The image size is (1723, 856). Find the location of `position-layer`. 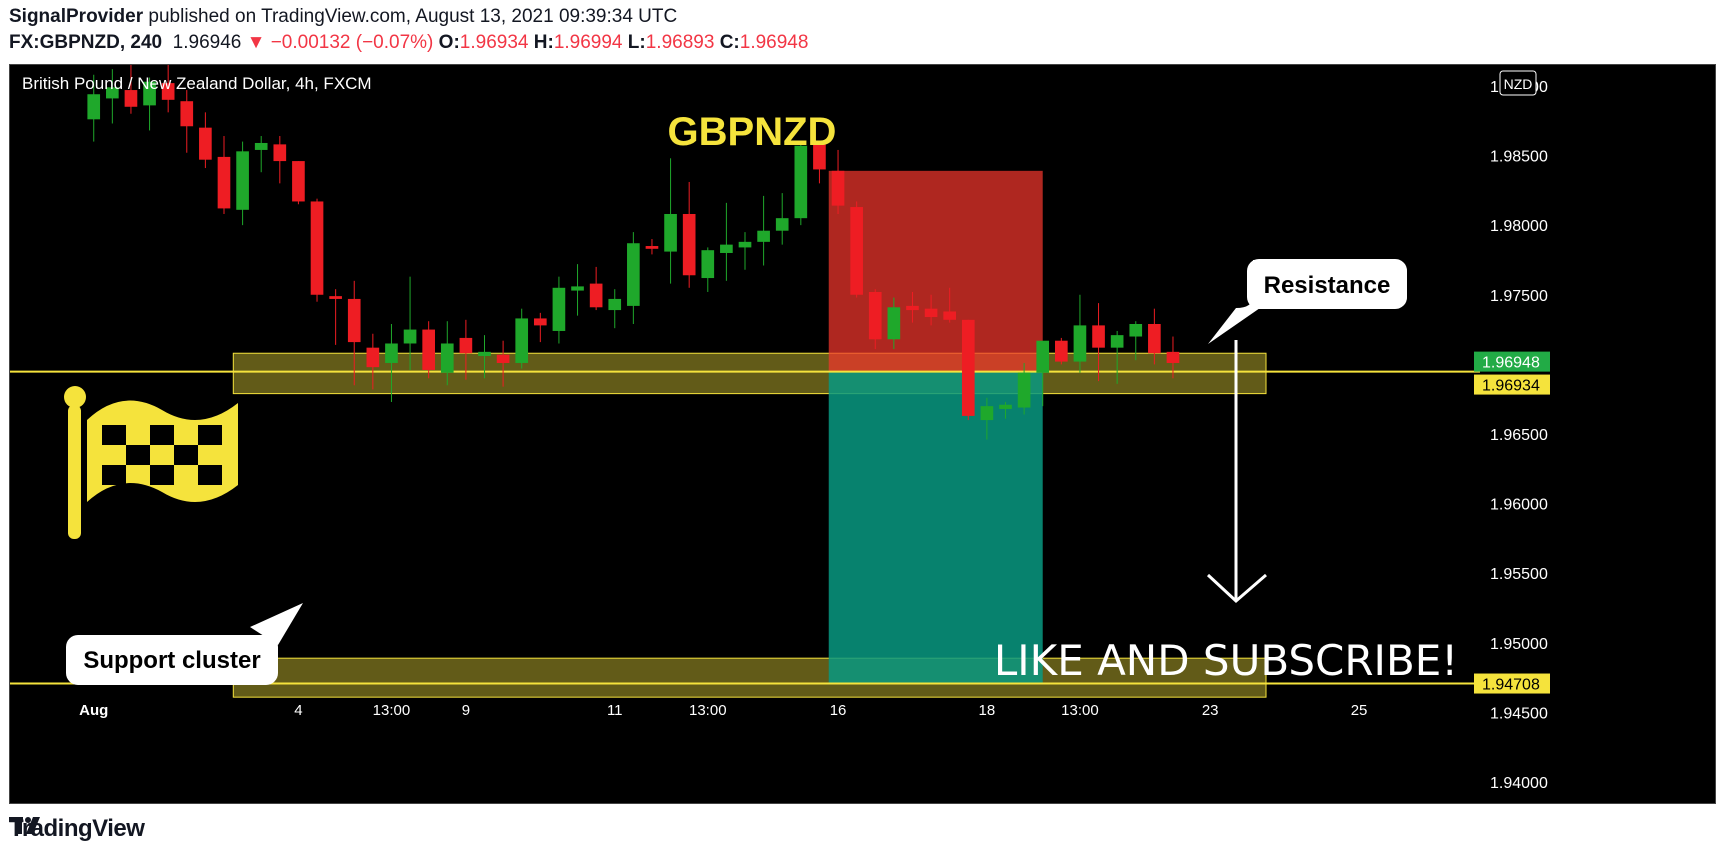

position-layer is located at coordinates (935, 427).